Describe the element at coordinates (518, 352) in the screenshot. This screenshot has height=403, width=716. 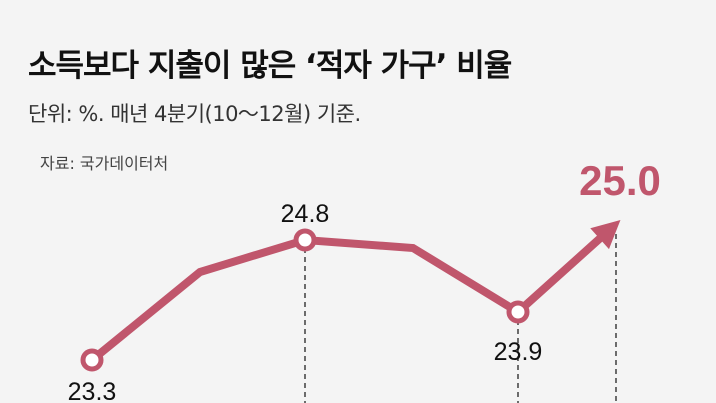
I see `data-label: 23.9` at that location.